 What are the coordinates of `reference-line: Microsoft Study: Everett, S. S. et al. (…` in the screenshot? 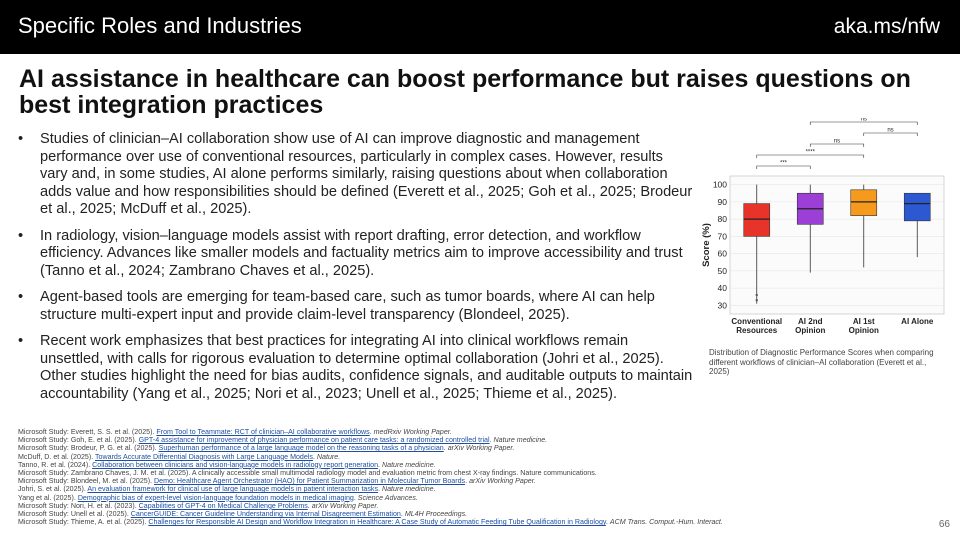 It's located at (235, 432).